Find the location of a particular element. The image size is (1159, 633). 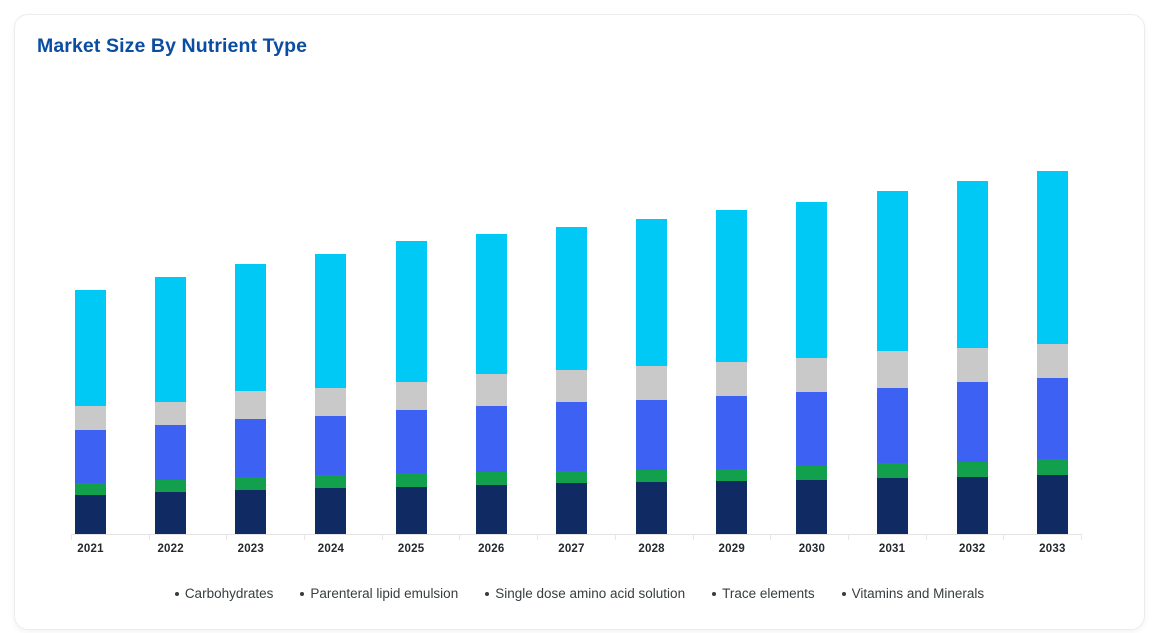

legend-item-vitamins-and-minerals: Vitamins and Minerals is located at coordinates (912, 593).